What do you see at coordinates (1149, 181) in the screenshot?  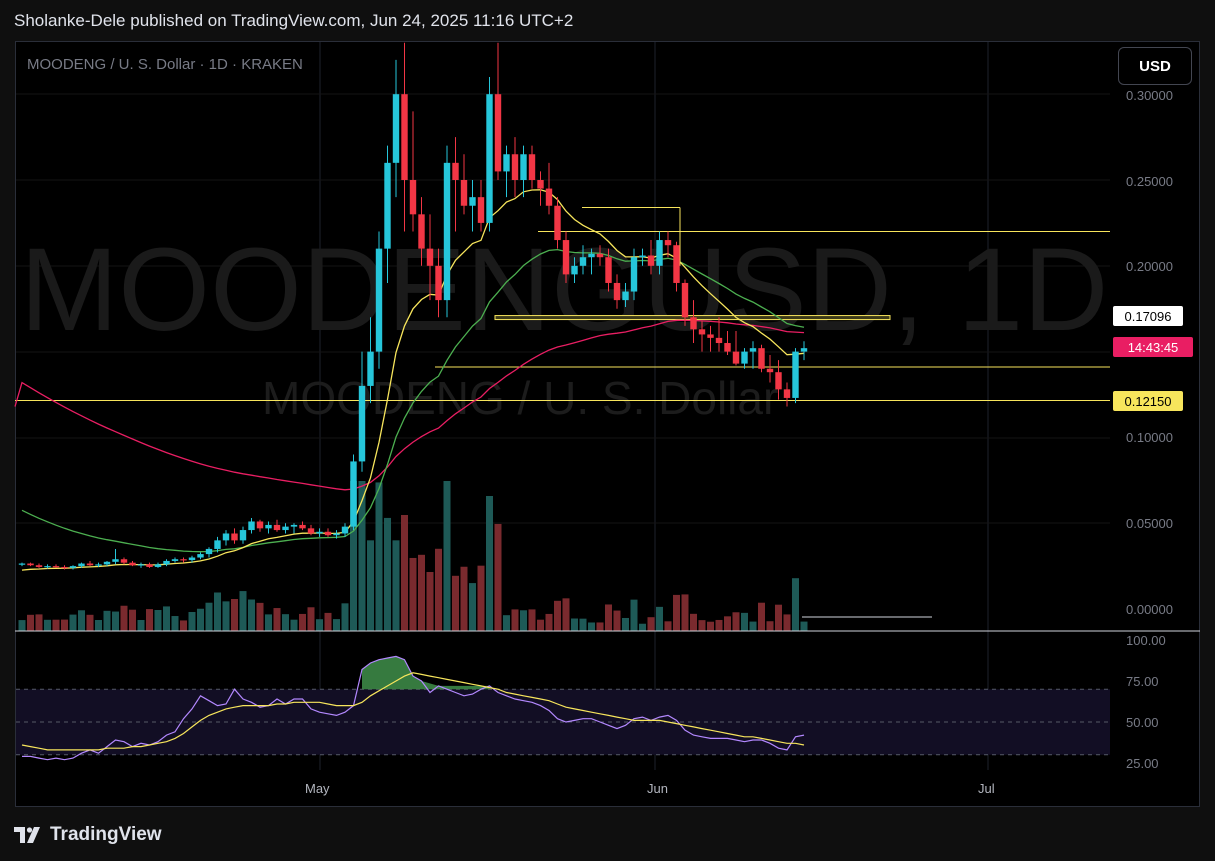 I see `price-tick: 0.25000` at bounding box center [1149, 181].